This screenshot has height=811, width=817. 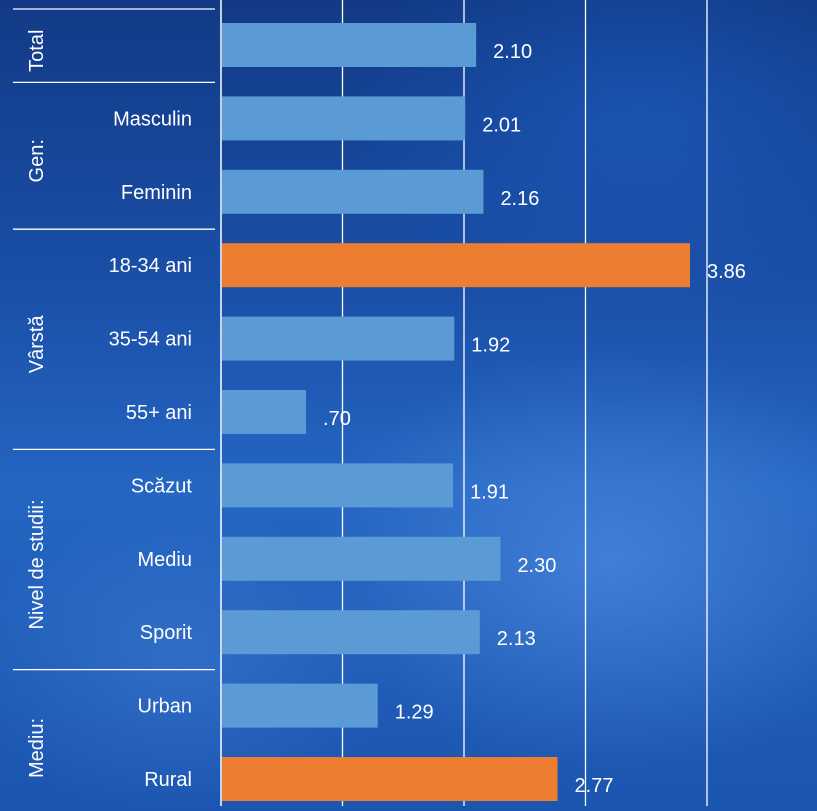 What do you see at coordinates (165, 707) in the screenshot?
I see `category-label-9: Urban` at bounding box center [165, 707].